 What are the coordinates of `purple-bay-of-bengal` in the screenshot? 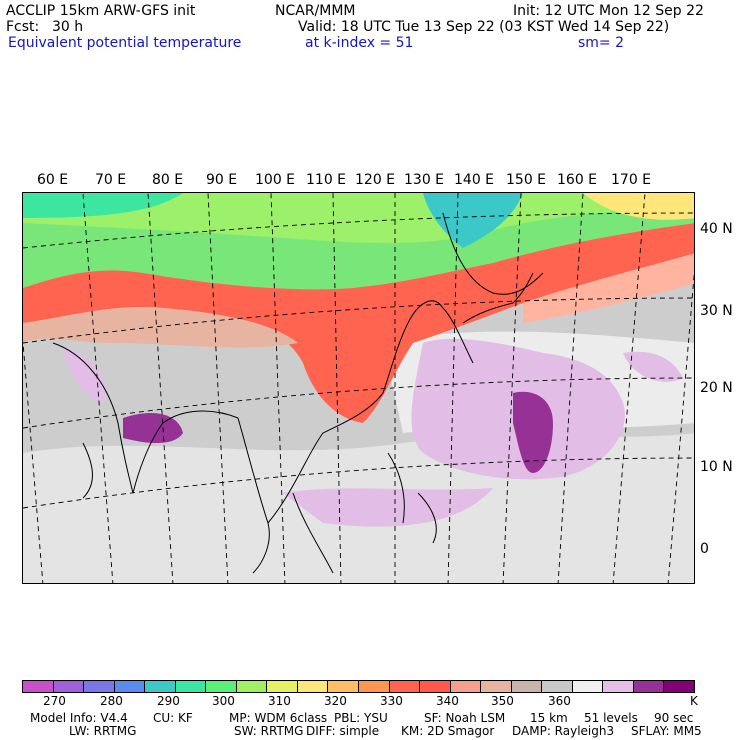 It's located at (153, 428).